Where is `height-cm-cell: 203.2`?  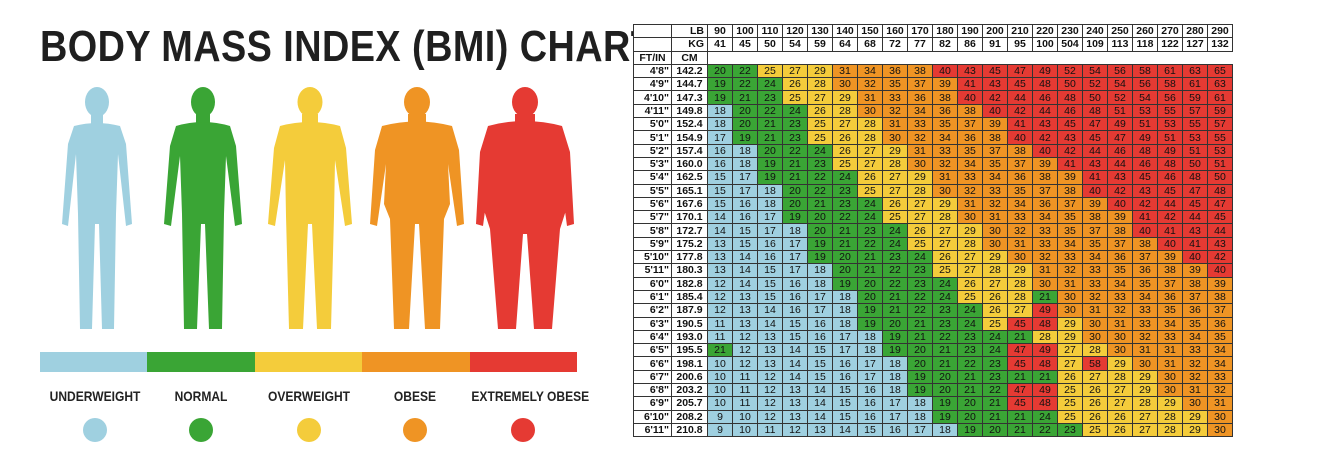
height-cm-cell: 203.2 is located at coordinates (689, 390).